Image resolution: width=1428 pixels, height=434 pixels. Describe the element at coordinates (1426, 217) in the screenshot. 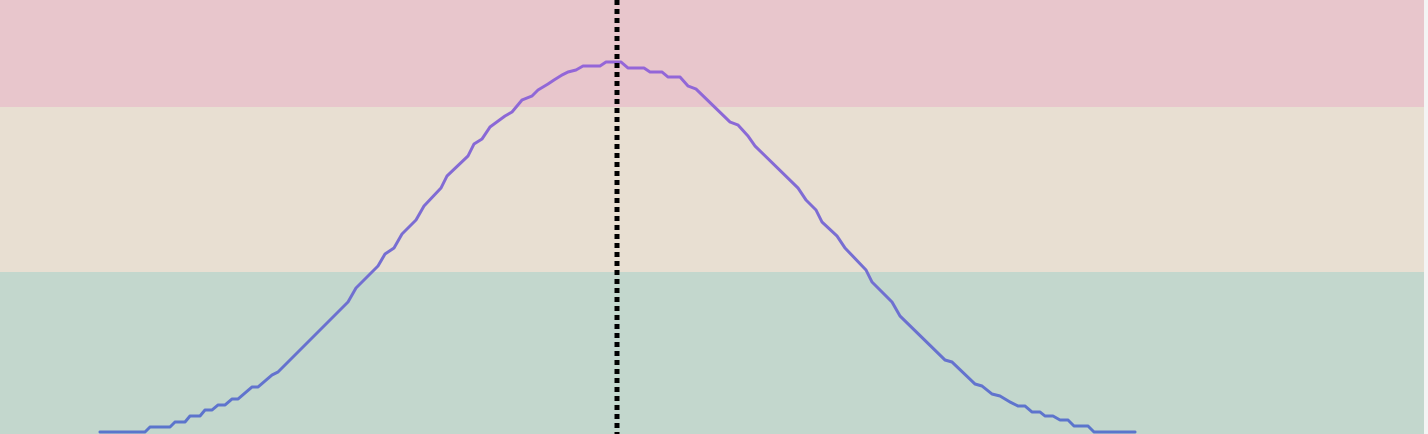

I see `plot-right-edge` at that location.